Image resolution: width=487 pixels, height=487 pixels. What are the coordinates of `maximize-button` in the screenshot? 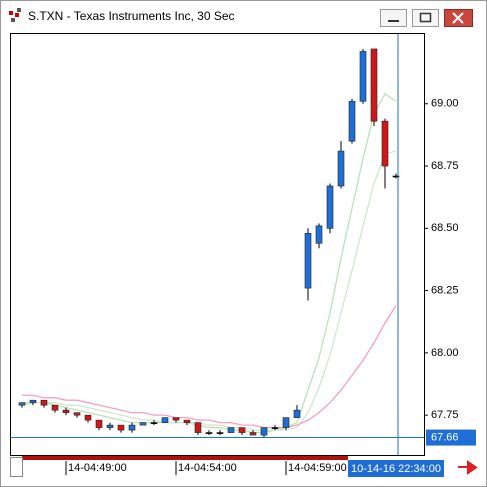 It's located at (425, 18).